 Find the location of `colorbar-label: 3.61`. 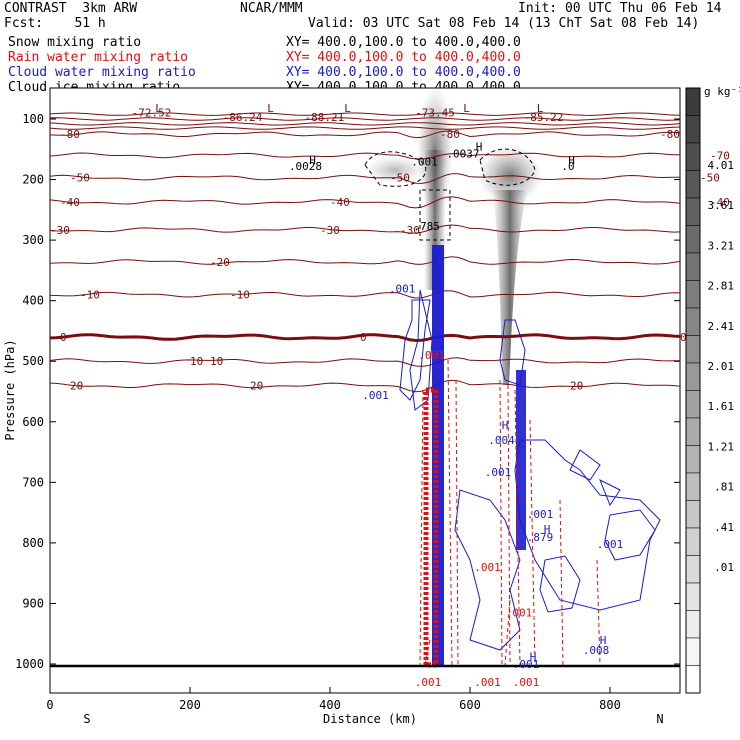

colorbar-label: 3.61 is located at coordinates (721, 205).